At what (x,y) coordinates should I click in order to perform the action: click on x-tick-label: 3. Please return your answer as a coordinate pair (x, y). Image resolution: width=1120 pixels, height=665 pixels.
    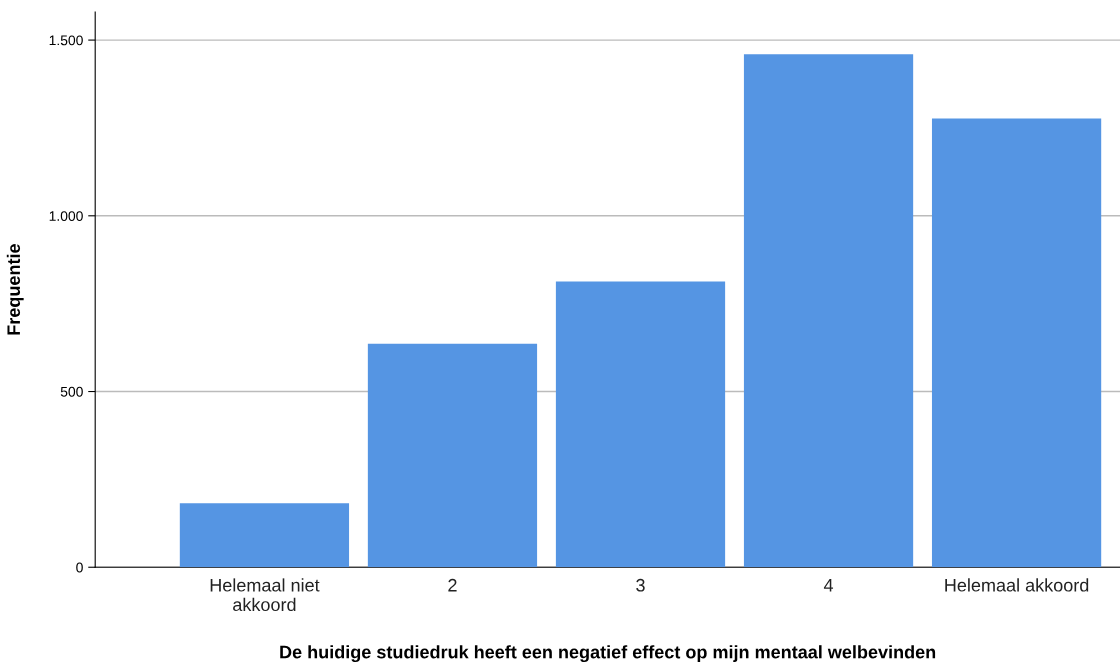
    Looking at the image, I should click on (640, 585).